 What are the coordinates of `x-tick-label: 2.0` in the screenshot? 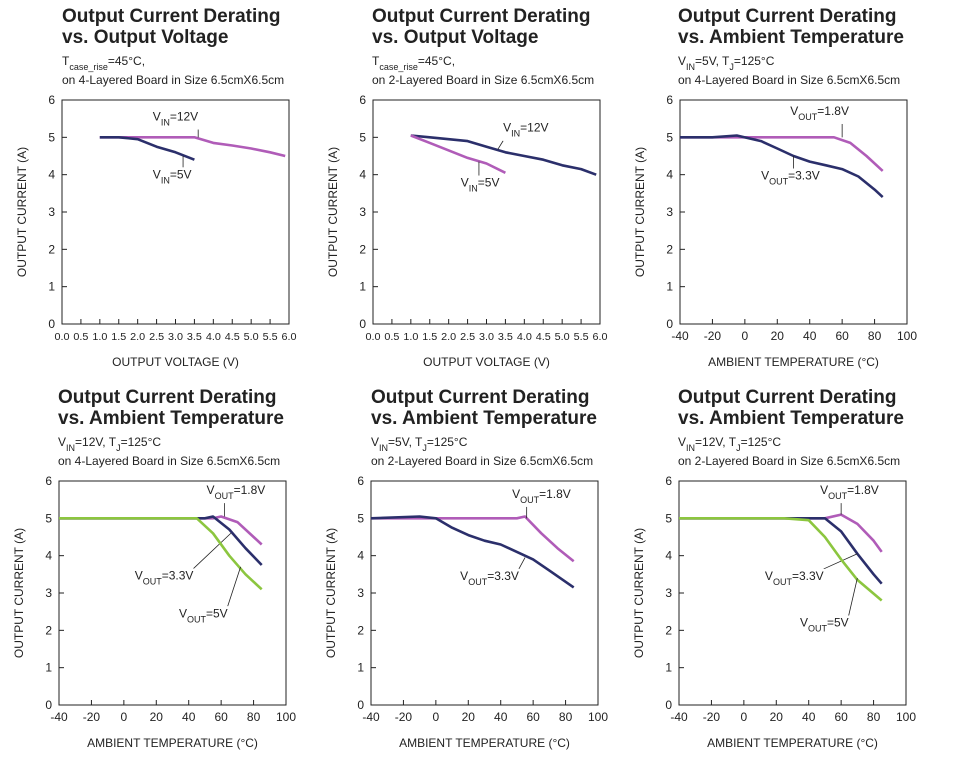 It's located at (137, 337).